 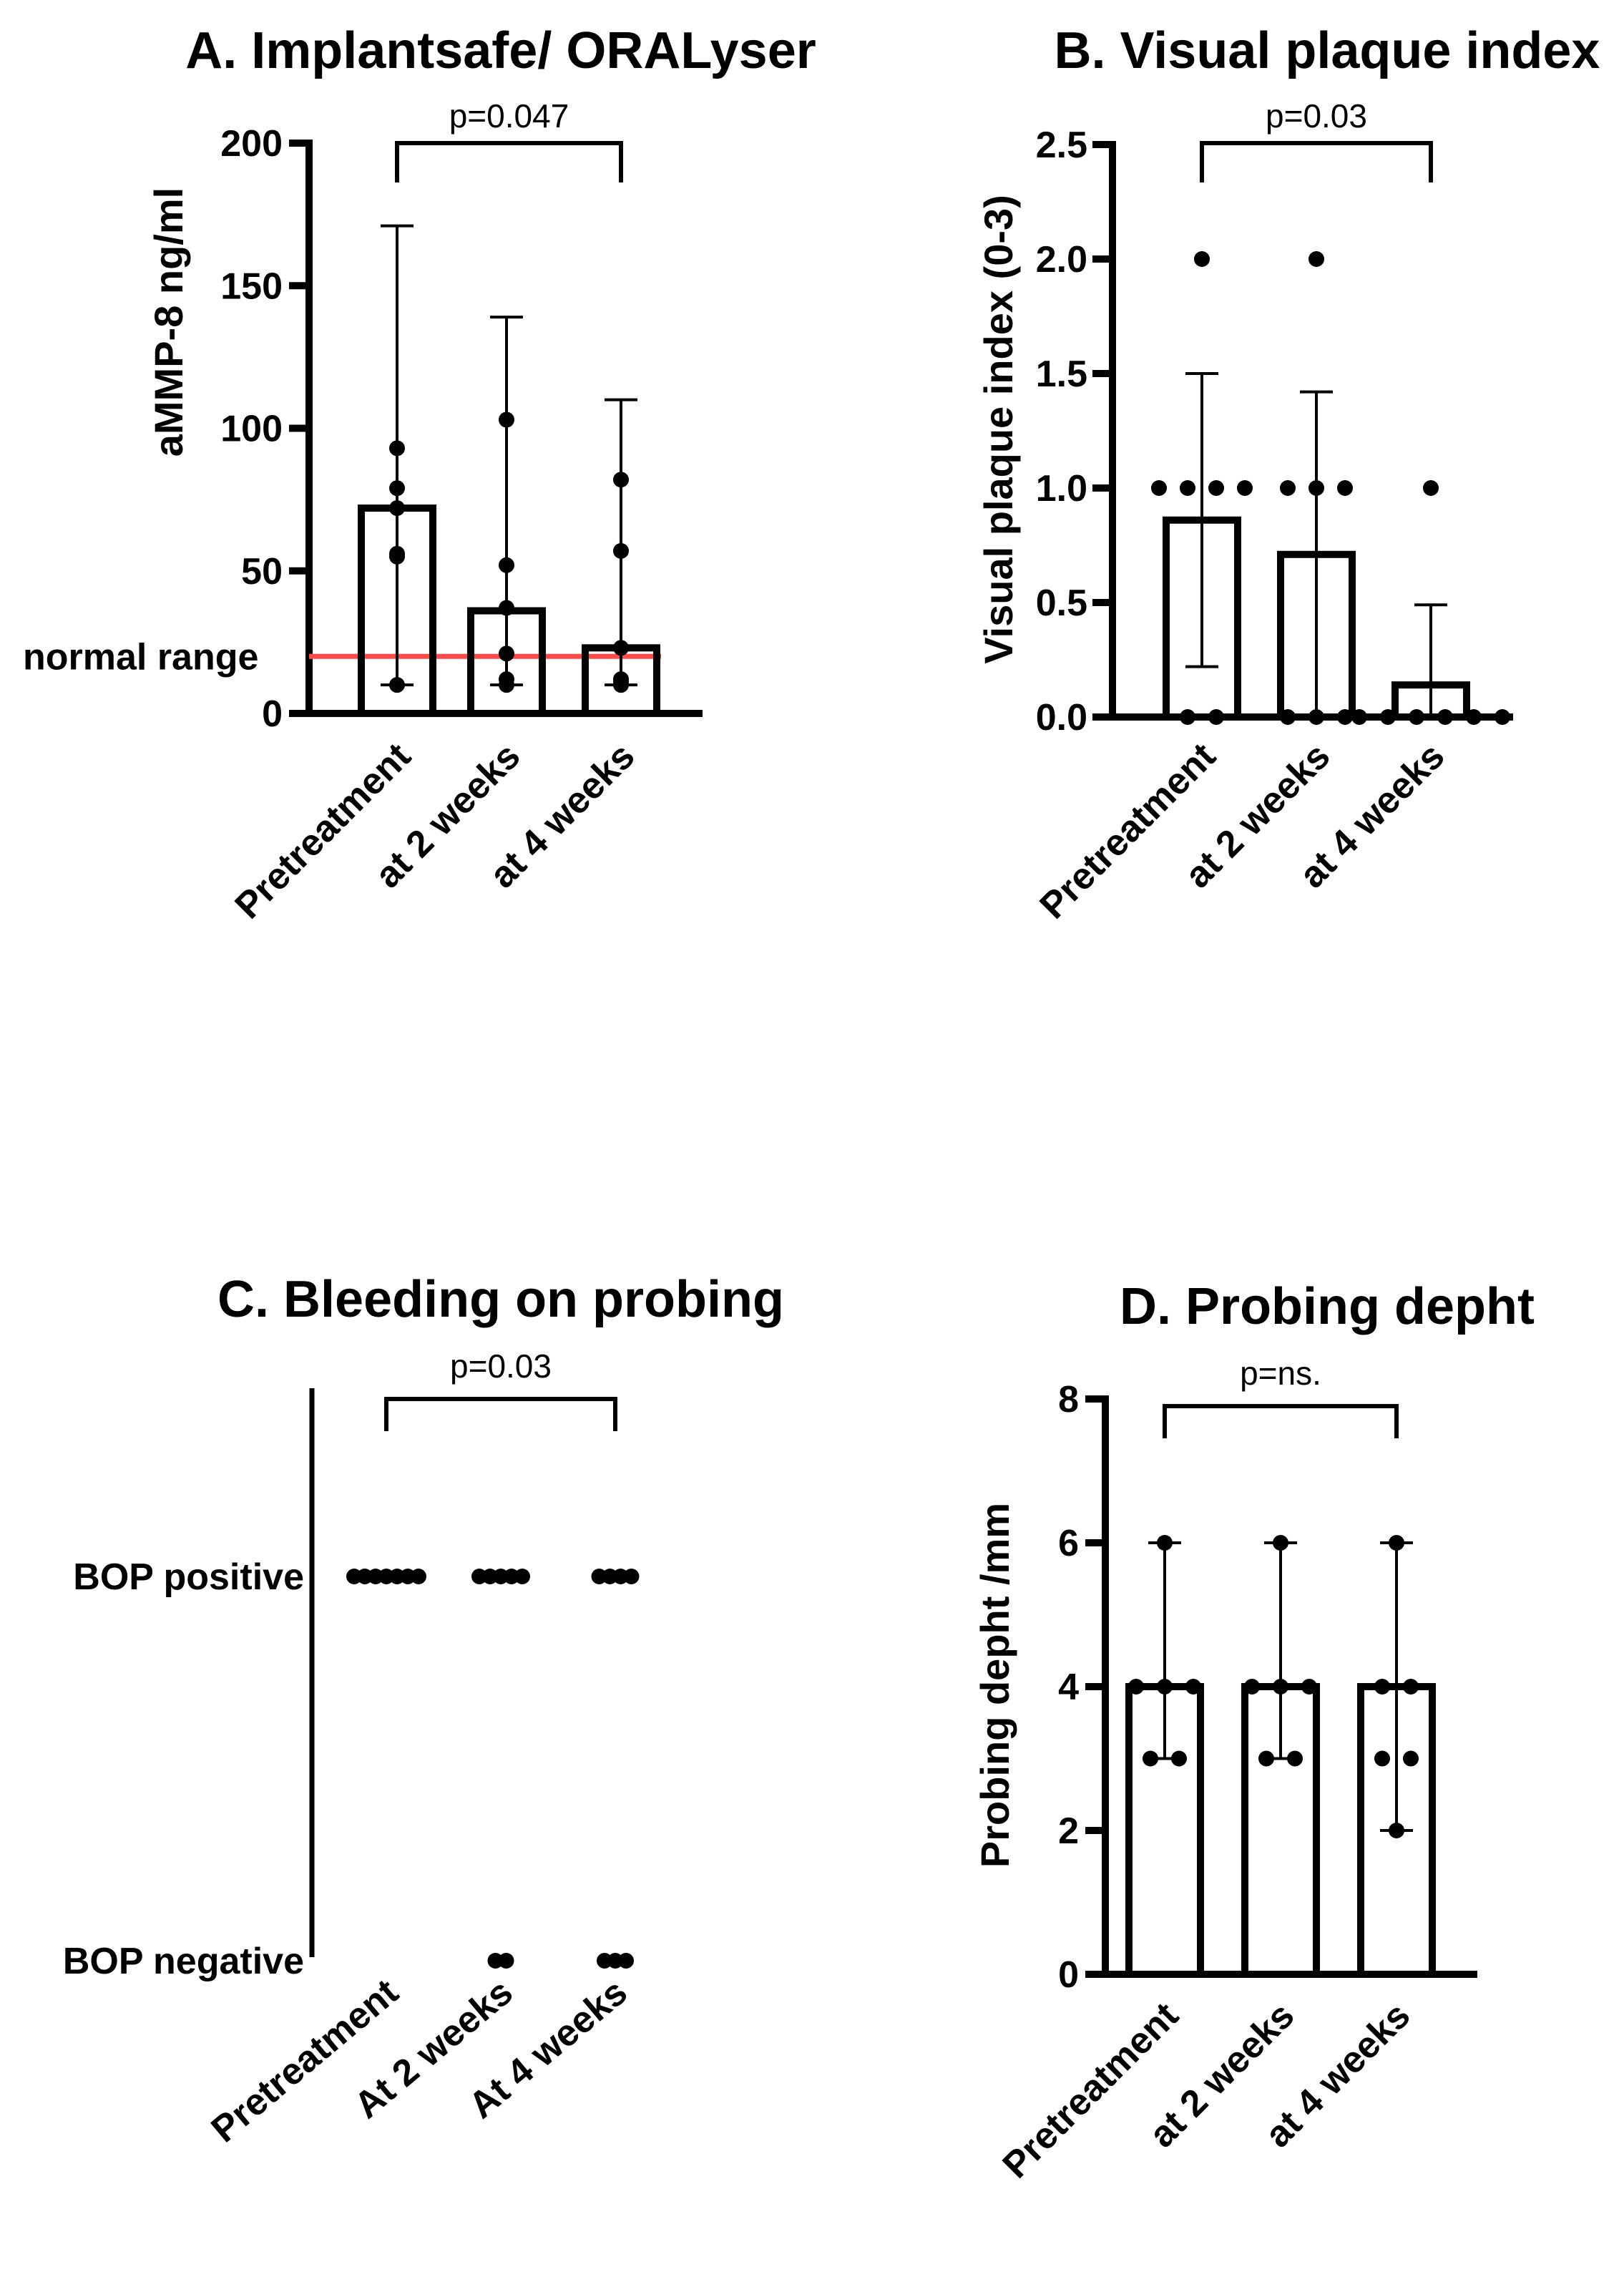 What do you see at coordinates (501, 1366) in the screenshot?
I see `panel-C-p-value: p=0.03` at bounding box center [501, 1366].